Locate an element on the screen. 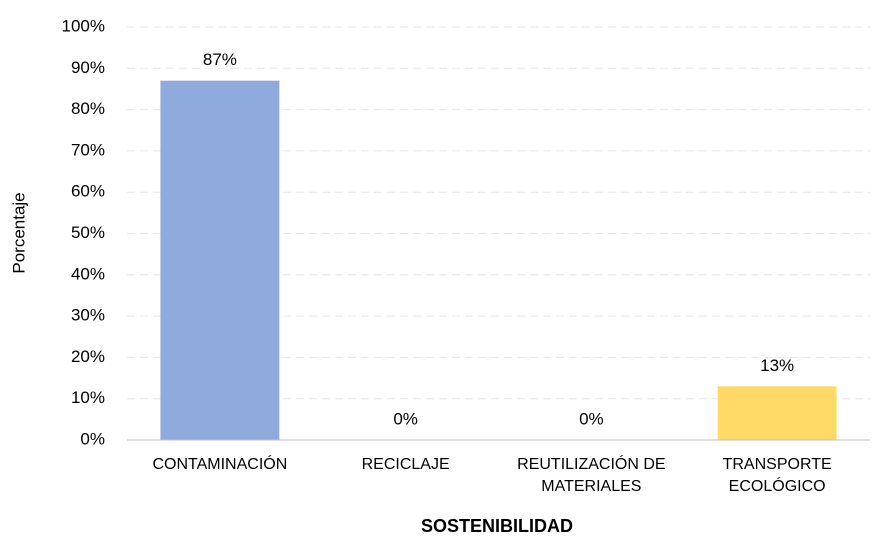 This screenshot has width=893, height=540. y-tick-label: 0% is located at coordinates (92, 438).